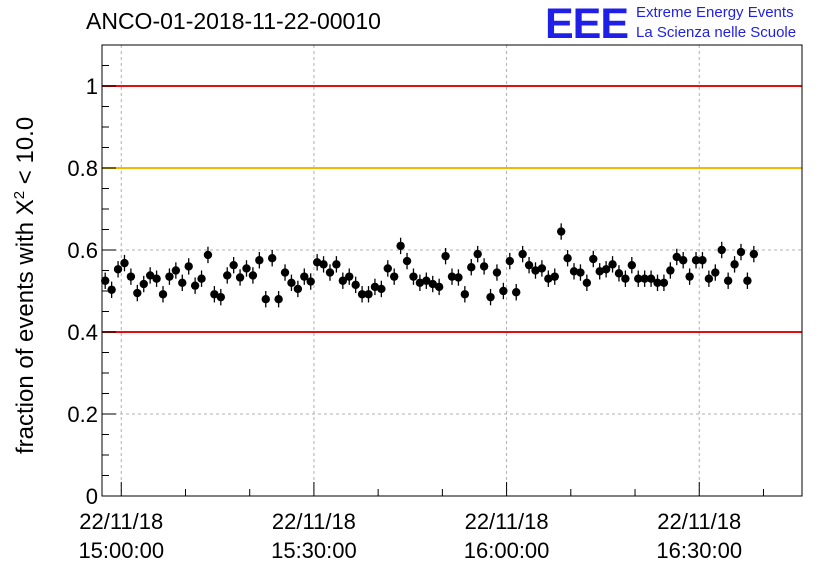 This screenshot has height=572, width=836. Describe the element at coordinates (92, 86) in the screenshot. I see `y-tick-label: 1` at that location.